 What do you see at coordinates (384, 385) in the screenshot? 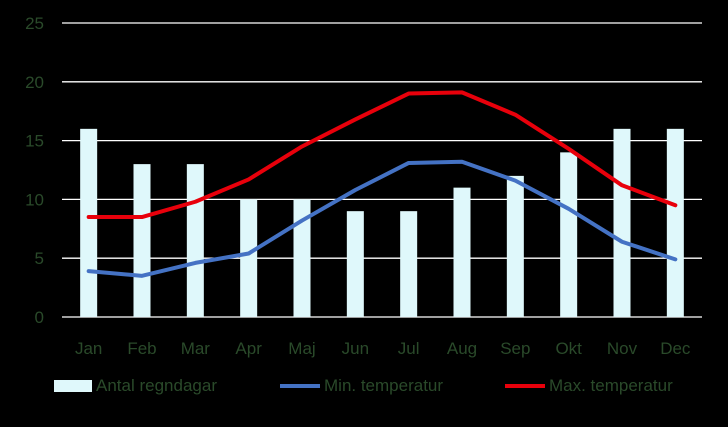
I see `legend-label-min-temp: Min. temperatur` at bounding box center [384, 385].